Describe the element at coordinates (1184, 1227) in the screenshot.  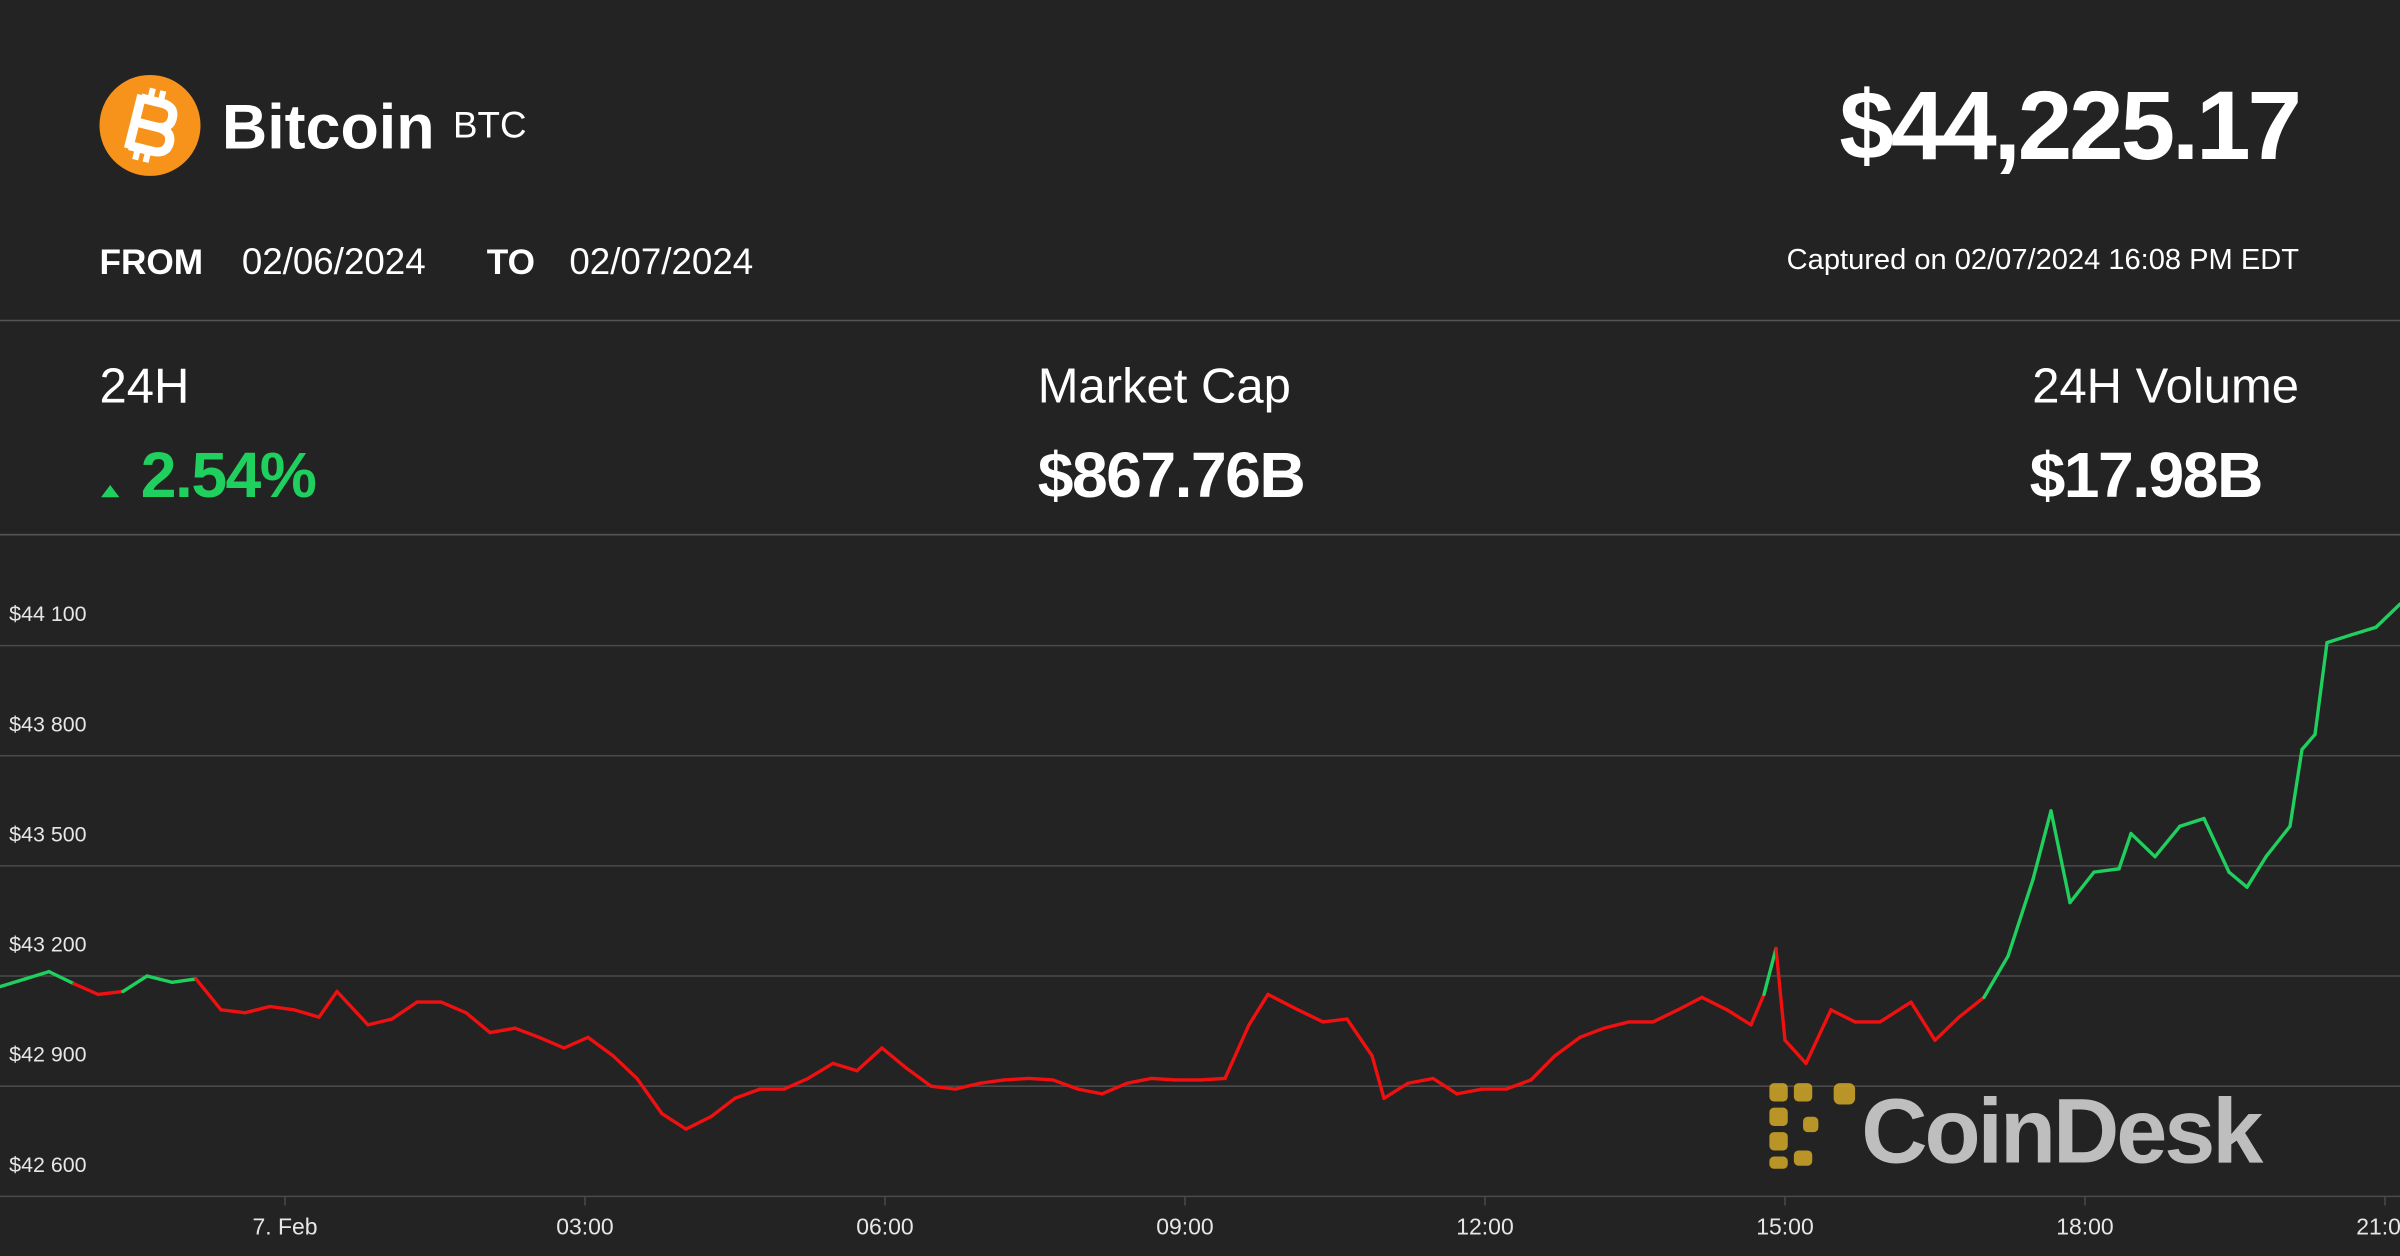
I see `x-tick-label: 09:00` at that location.